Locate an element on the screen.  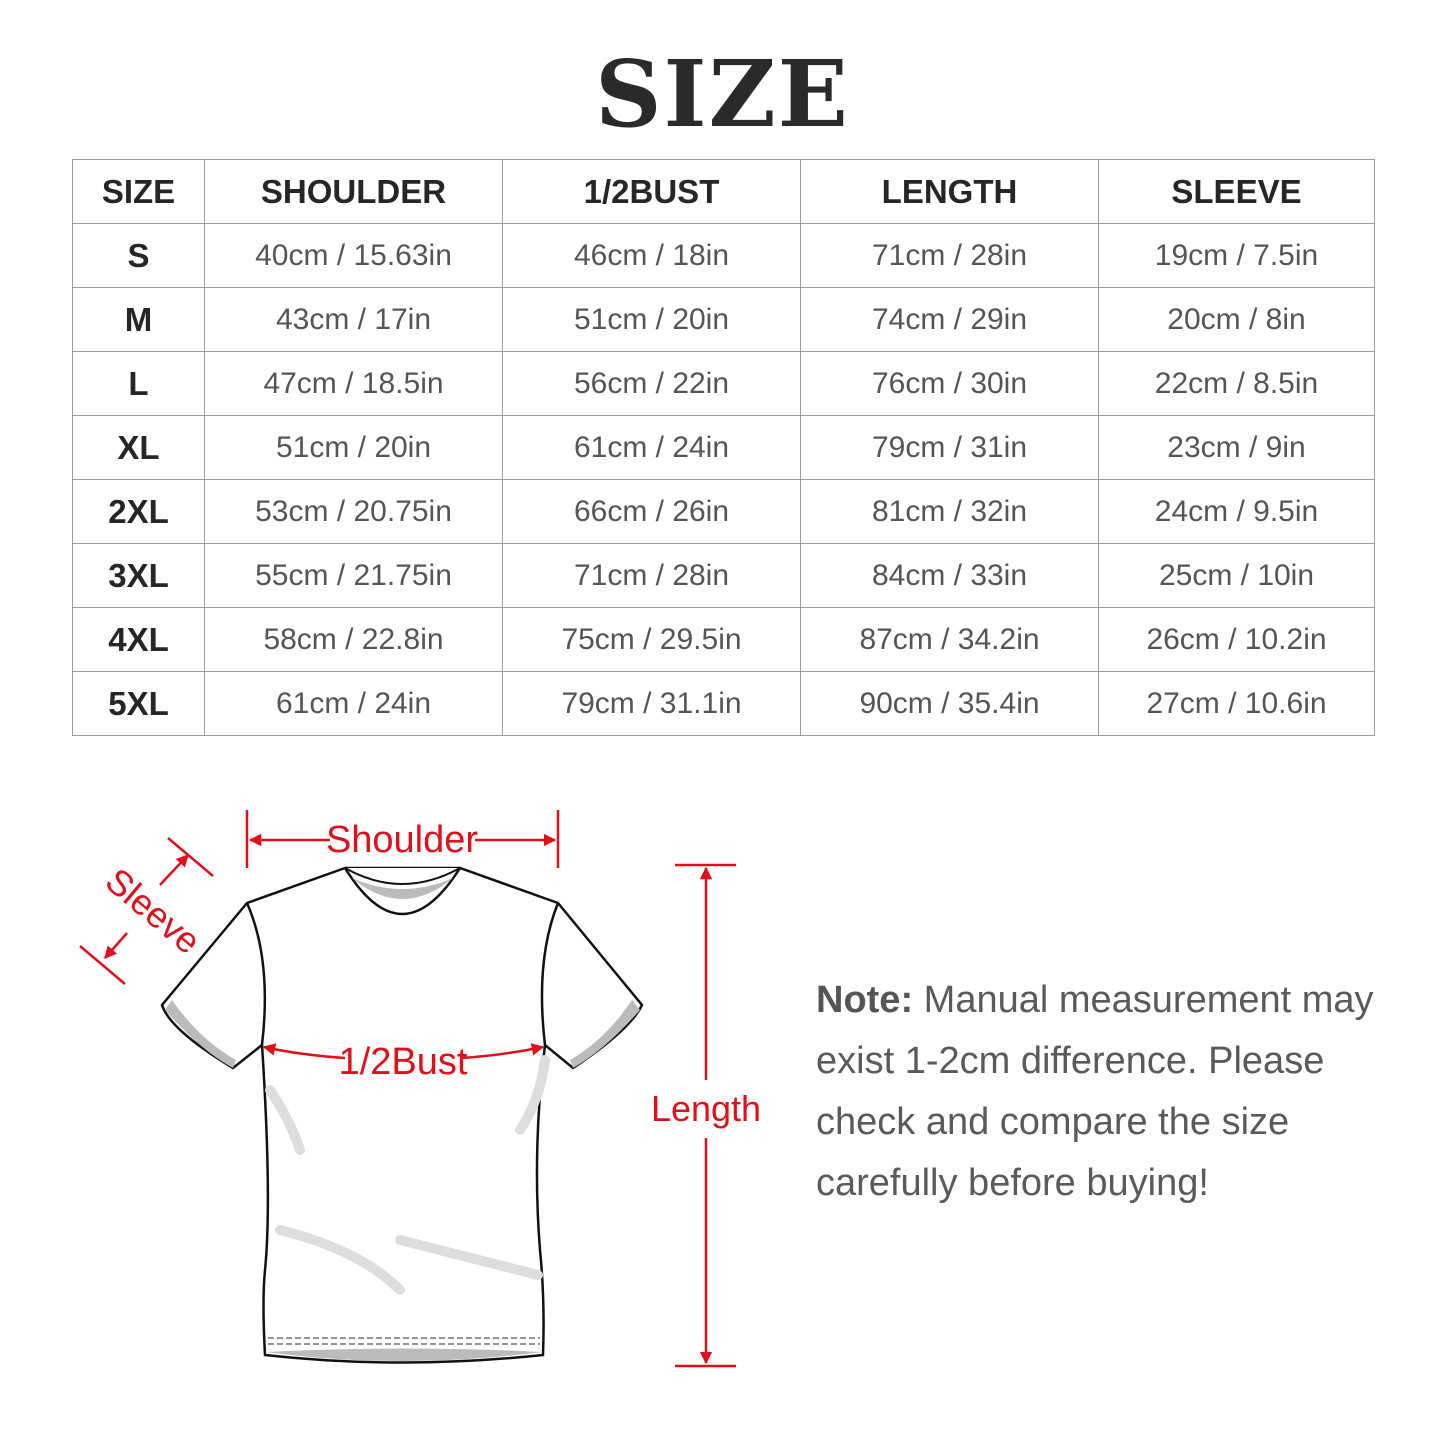
measurement-cell: 40cm / 15.63in is located at coordinates (353, 255).